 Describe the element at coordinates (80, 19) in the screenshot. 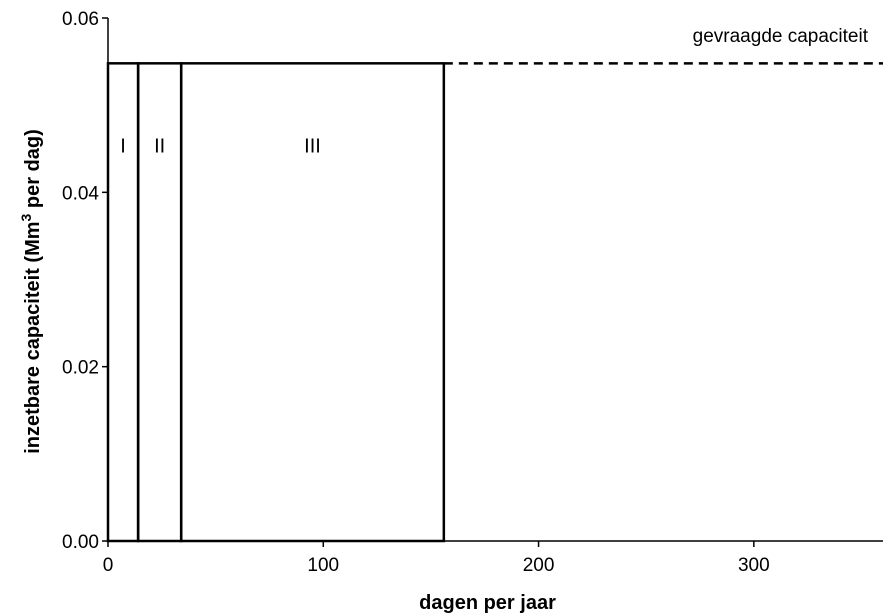

I see `y-tick-label: 0.06` at that location.